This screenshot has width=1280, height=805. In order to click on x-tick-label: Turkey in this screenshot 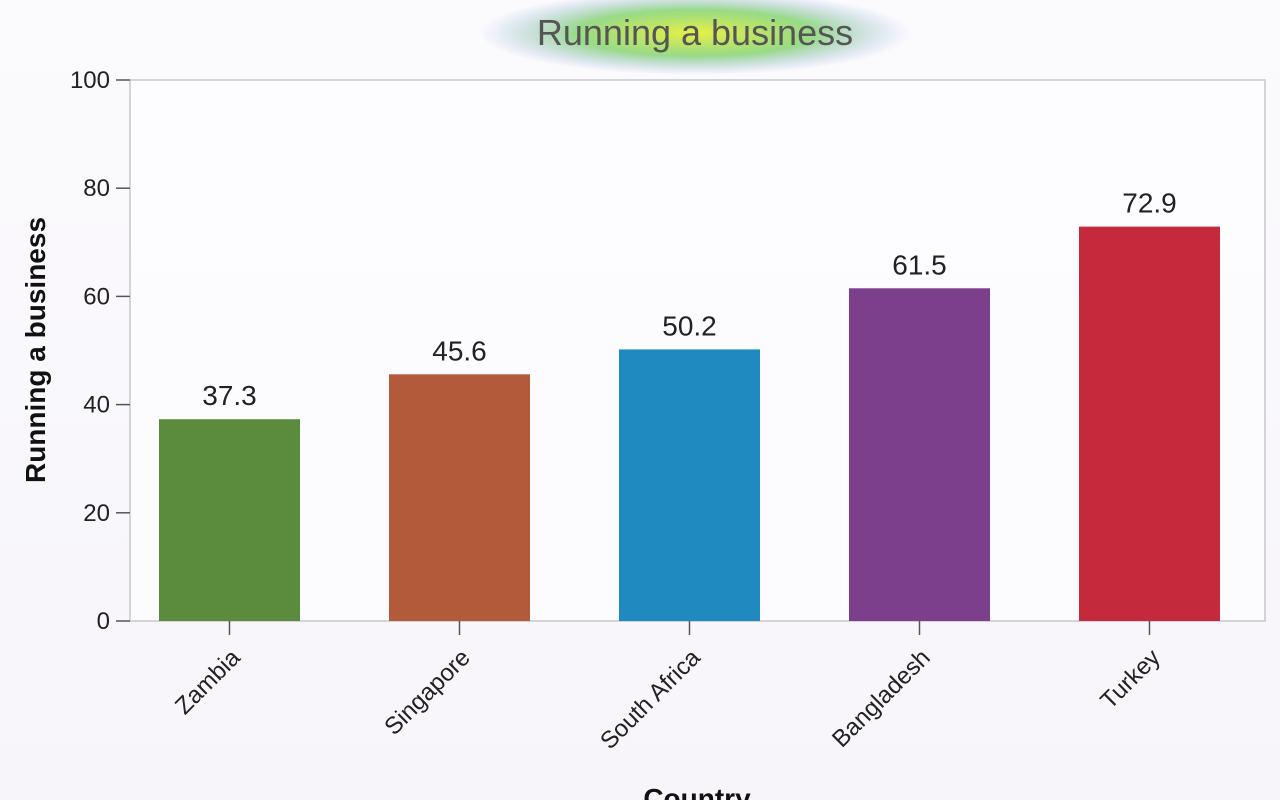, I will do `click(1130, 679)`.